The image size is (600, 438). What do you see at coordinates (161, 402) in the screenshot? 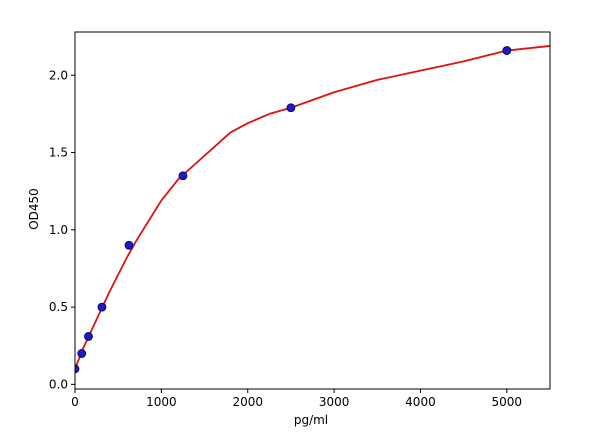
I see `x-tick-label: 1000` at bounding box center [161, 402].